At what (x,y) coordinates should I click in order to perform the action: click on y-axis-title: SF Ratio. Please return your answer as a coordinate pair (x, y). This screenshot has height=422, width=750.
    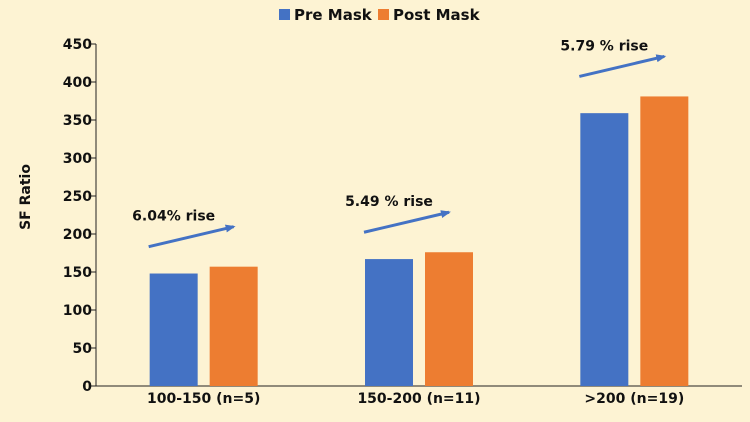
    Looking at the image, I should click on (26, 197).